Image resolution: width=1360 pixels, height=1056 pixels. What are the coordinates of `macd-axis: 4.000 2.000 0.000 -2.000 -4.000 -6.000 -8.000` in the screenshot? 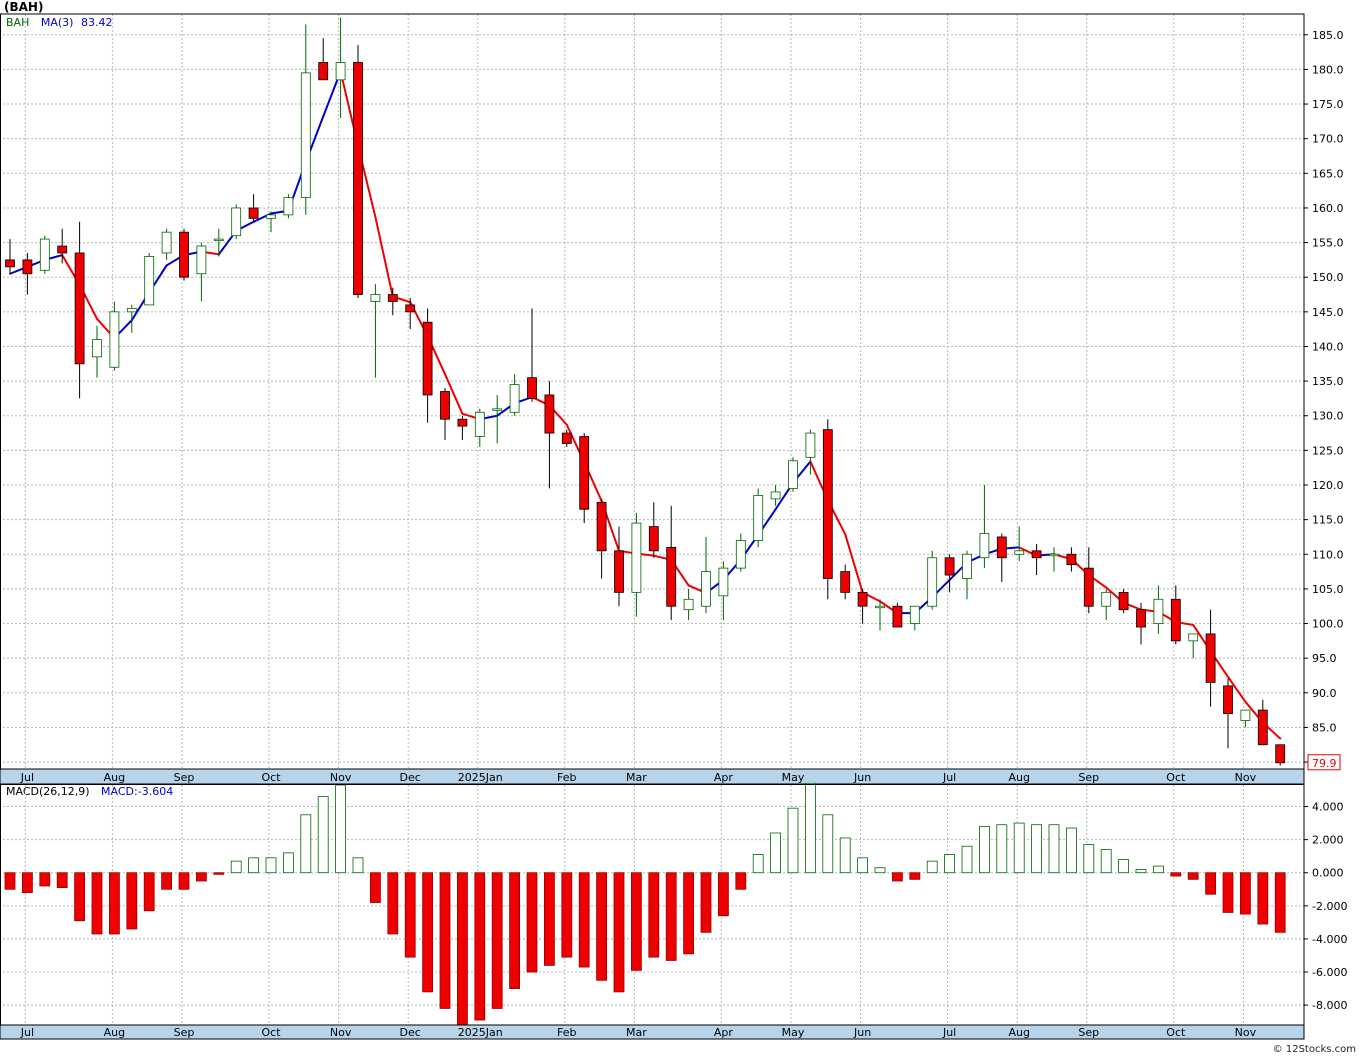 It's located at (1325, 906).